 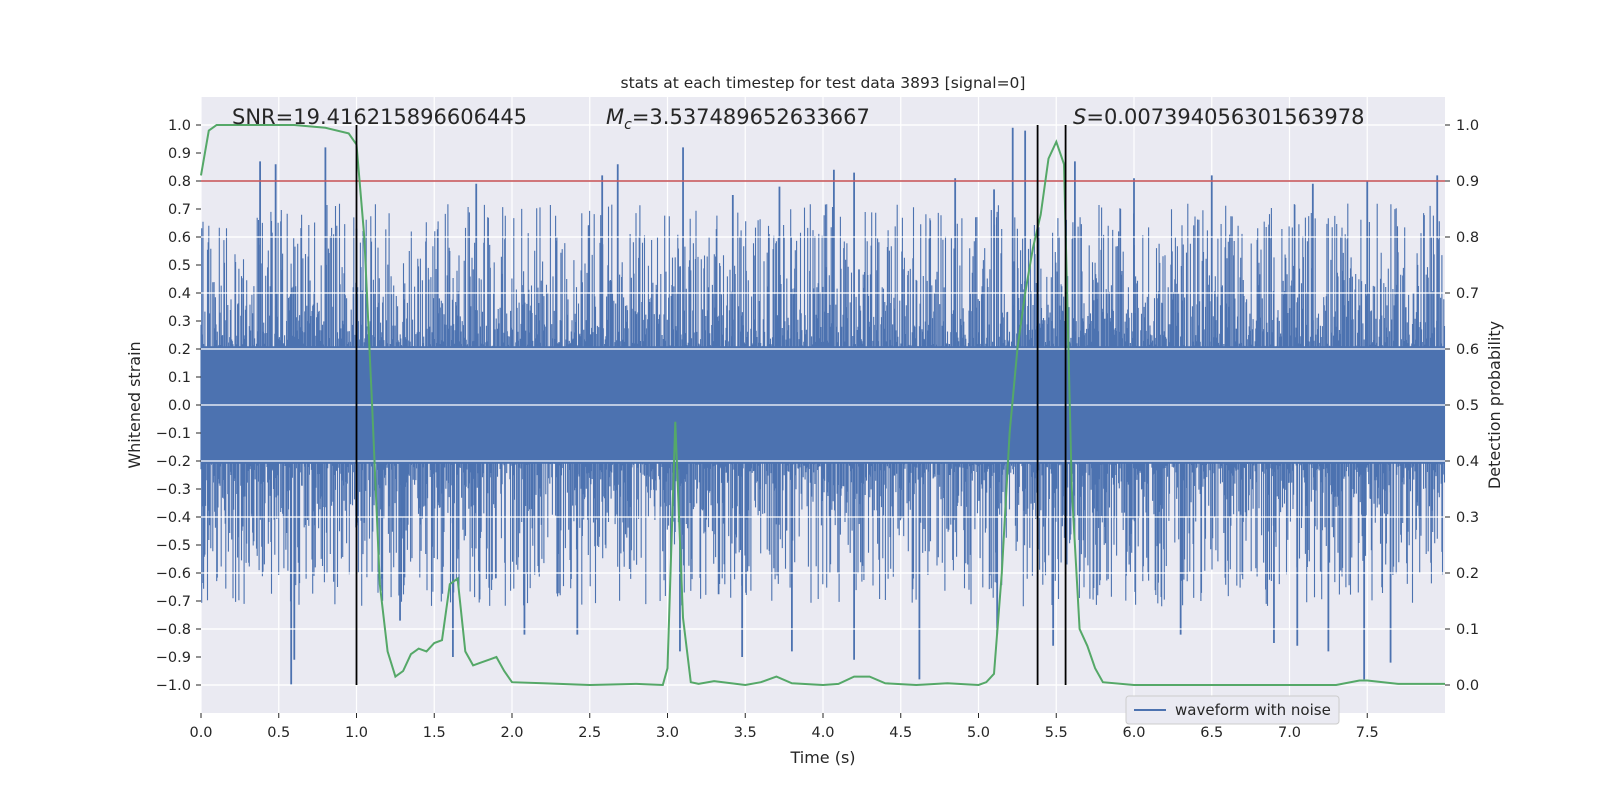 I want to click on y-right-tick-label: 0.1, so click(x=1467, y=630).